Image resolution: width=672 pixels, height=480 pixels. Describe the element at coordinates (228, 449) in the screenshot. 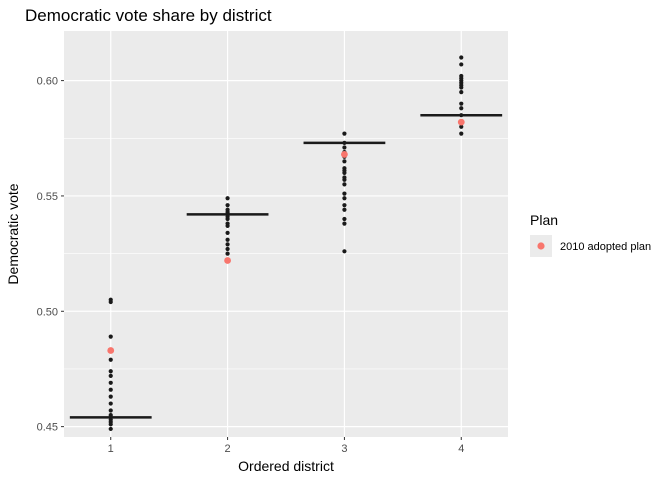

I see `x-tick-label: 2` at that location.